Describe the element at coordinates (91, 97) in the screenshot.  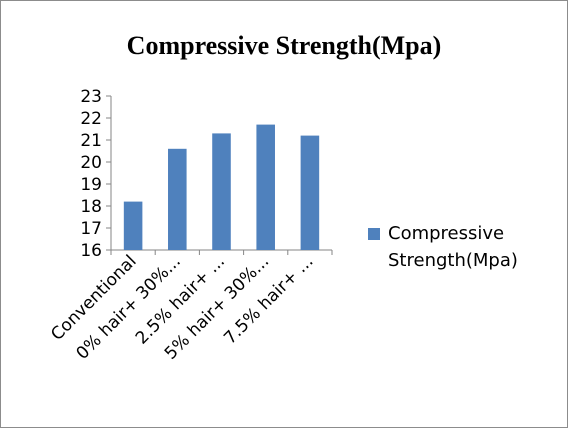
I see `y-tick-label: 23` at that location.